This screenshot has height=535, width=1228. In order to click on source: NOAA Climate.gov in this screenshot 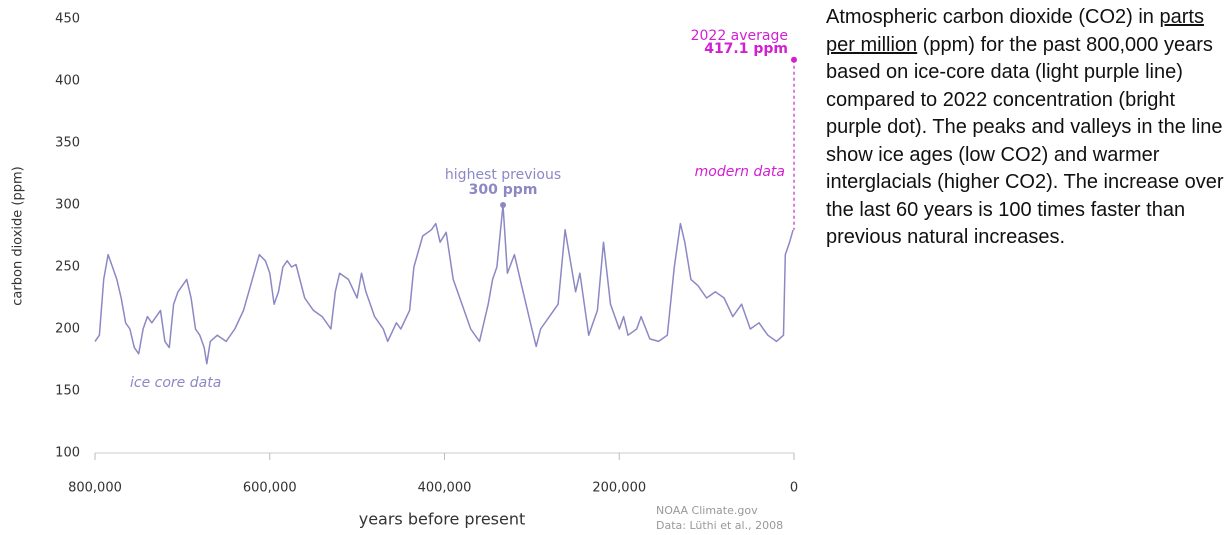, I will do `click(707, 510)`.